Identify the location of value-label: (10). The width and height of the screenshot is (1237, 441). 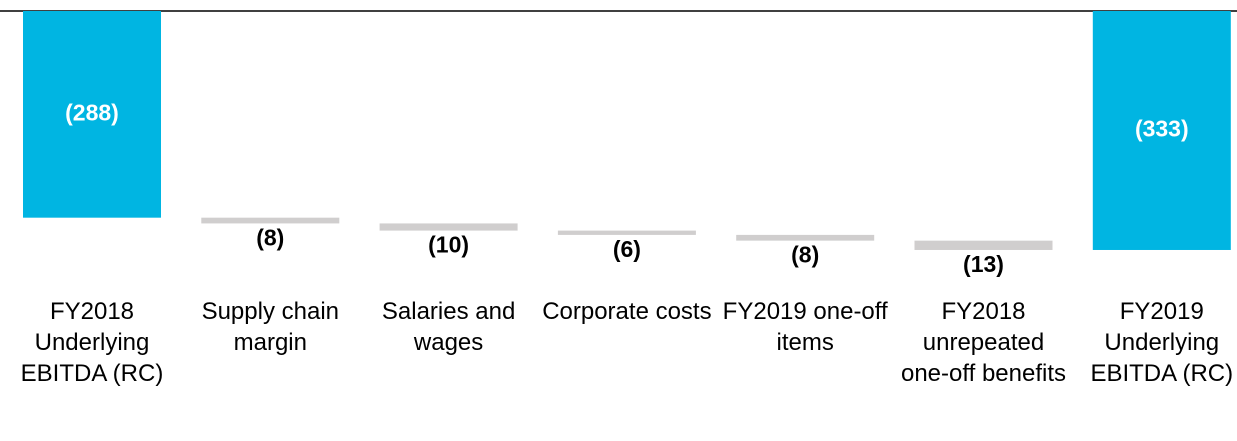
(448, 245).